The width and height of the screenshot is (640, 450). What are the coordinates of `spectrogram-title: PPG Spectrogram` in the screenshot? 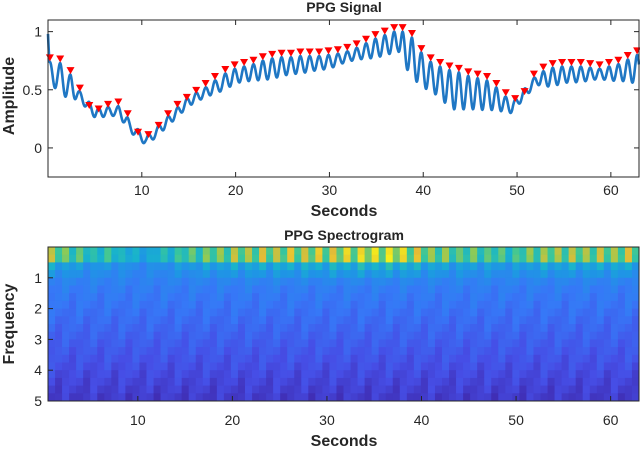 It's located at (344, 235).